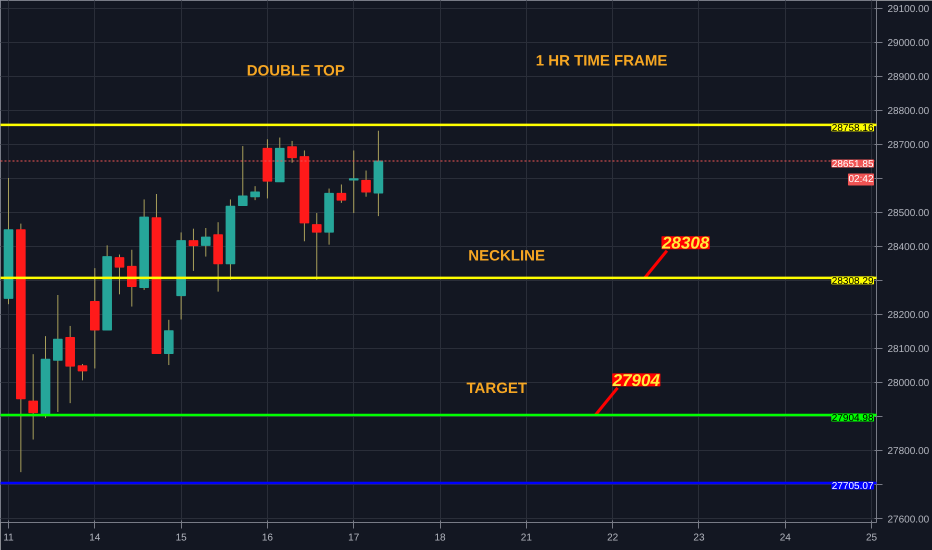 The height and width of the screenshot is (550, 932). Describe the element at coordinates (853, 128) in the screenshot. I see `ref-line-label: 28758.16` at that location.